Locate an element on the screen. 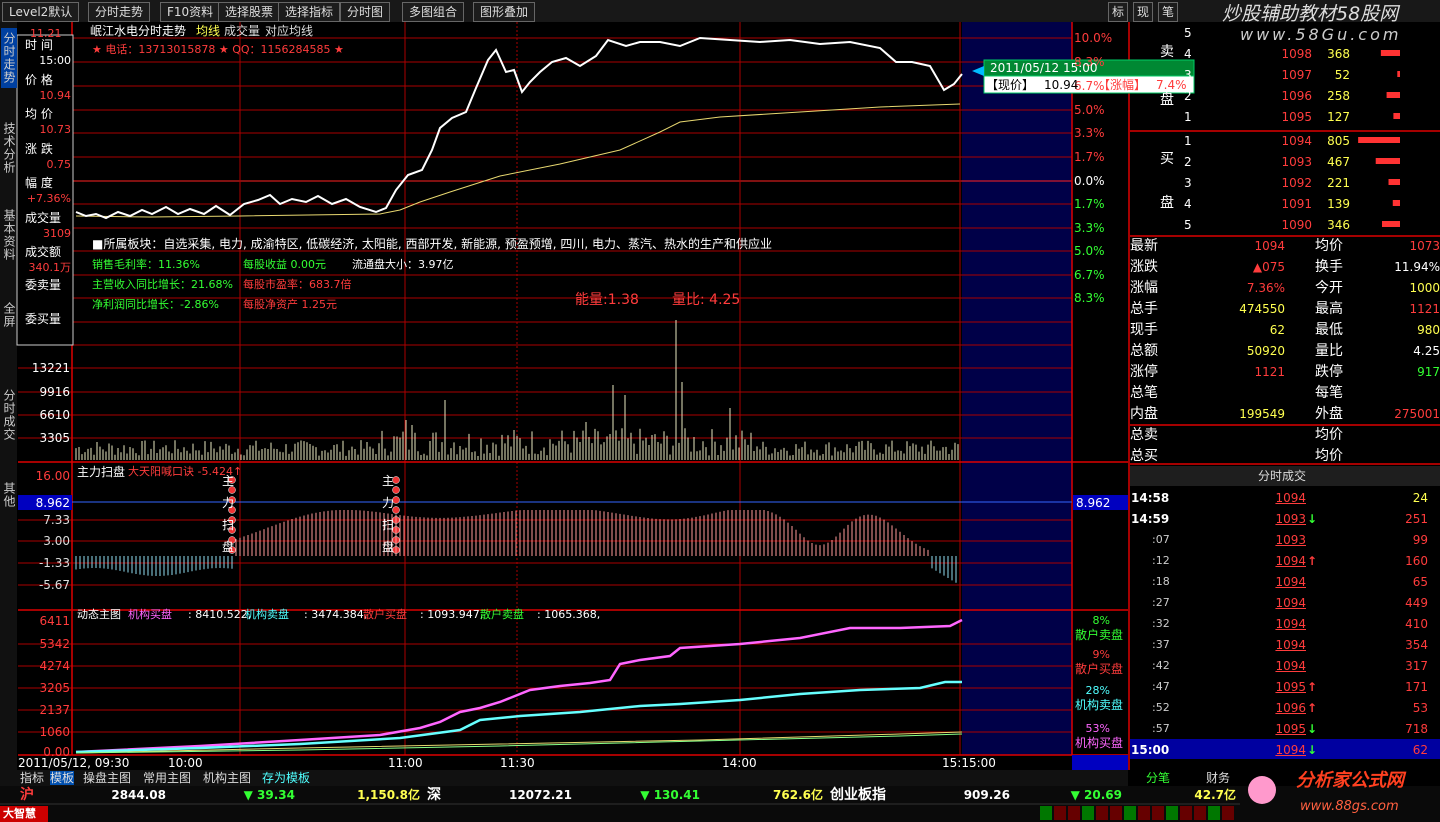 Image resolution: width=1440 pixels, height=822 pixels. book-volume: 52 is located at coordinates (1342, 75).